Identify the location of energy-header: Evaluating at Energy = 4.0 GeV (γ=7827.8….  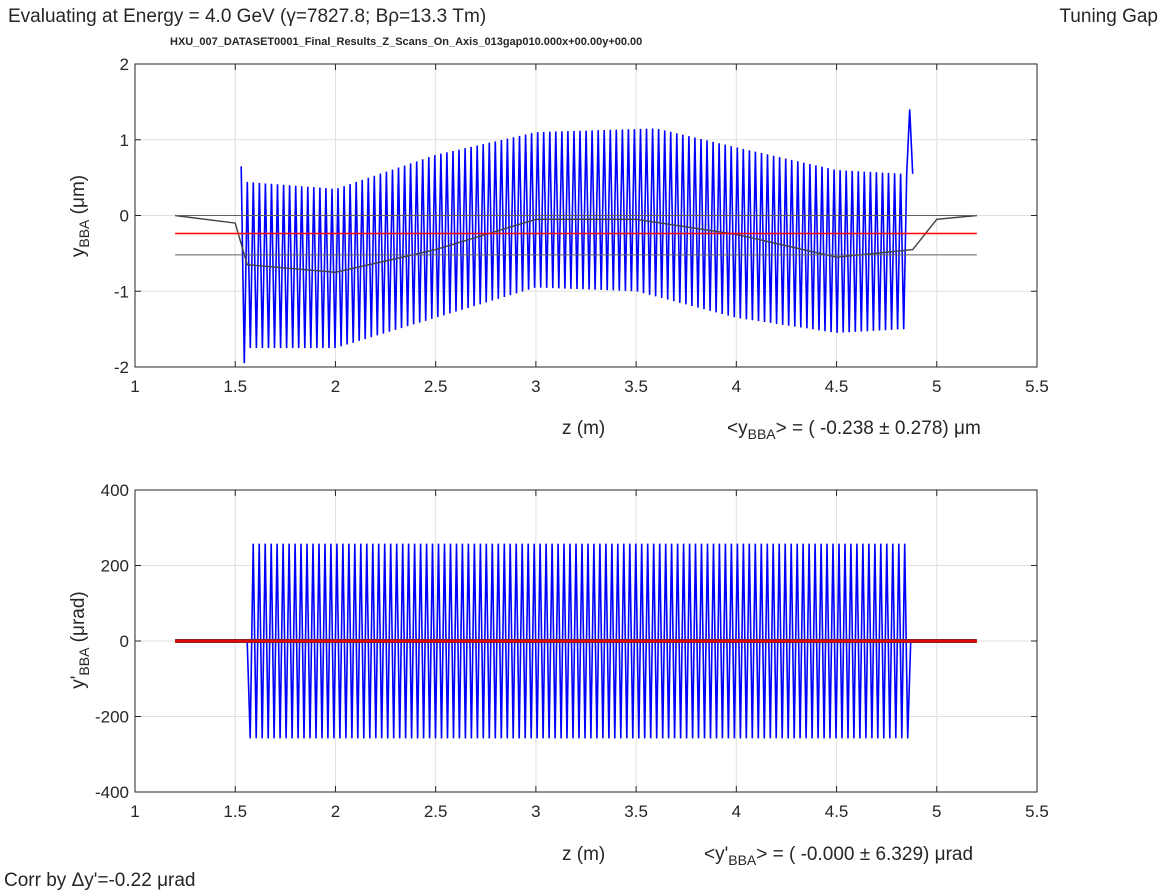
(247, 16).